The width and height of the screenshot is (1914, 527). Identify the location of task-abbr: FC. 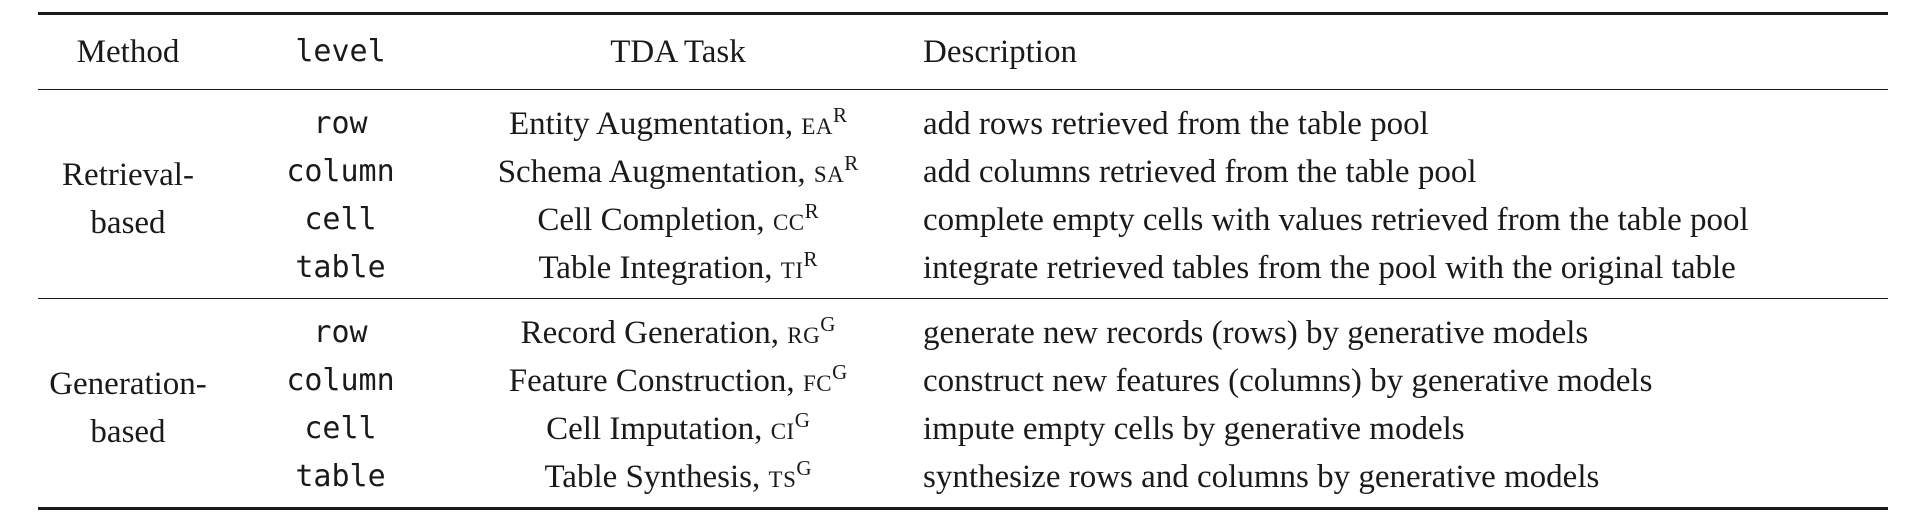
(817, 381).